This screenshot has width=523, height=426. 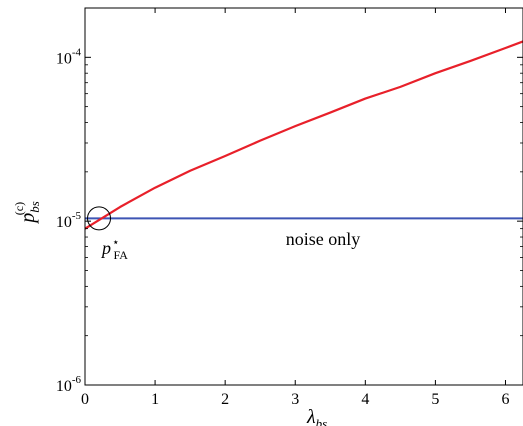 What do you see at coordinates (121, 255) in the screenshot?
I see `pfa-subscript: FA` at bounding box center [121, 255].